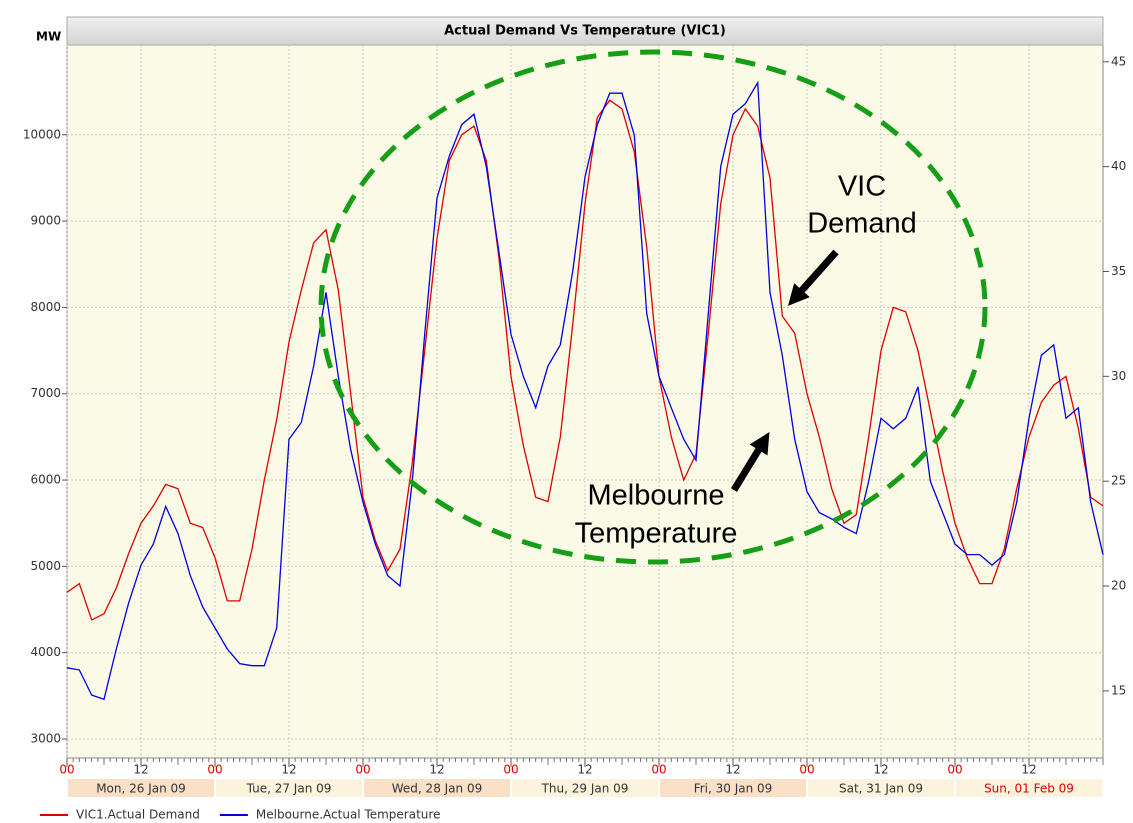 The height and width of the screenshot is (823, 1133). I want to click on title-bar, so click(585, 31).